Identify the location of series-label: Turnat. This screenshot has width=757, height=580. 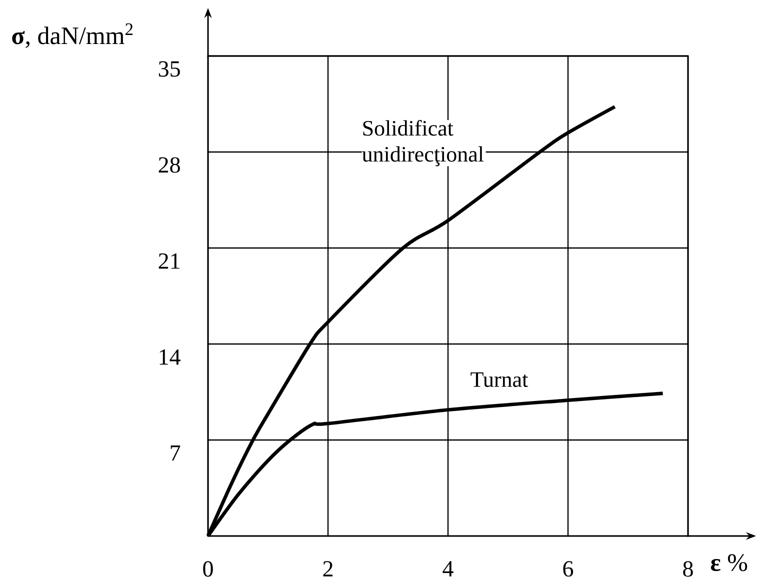
(499, 379).